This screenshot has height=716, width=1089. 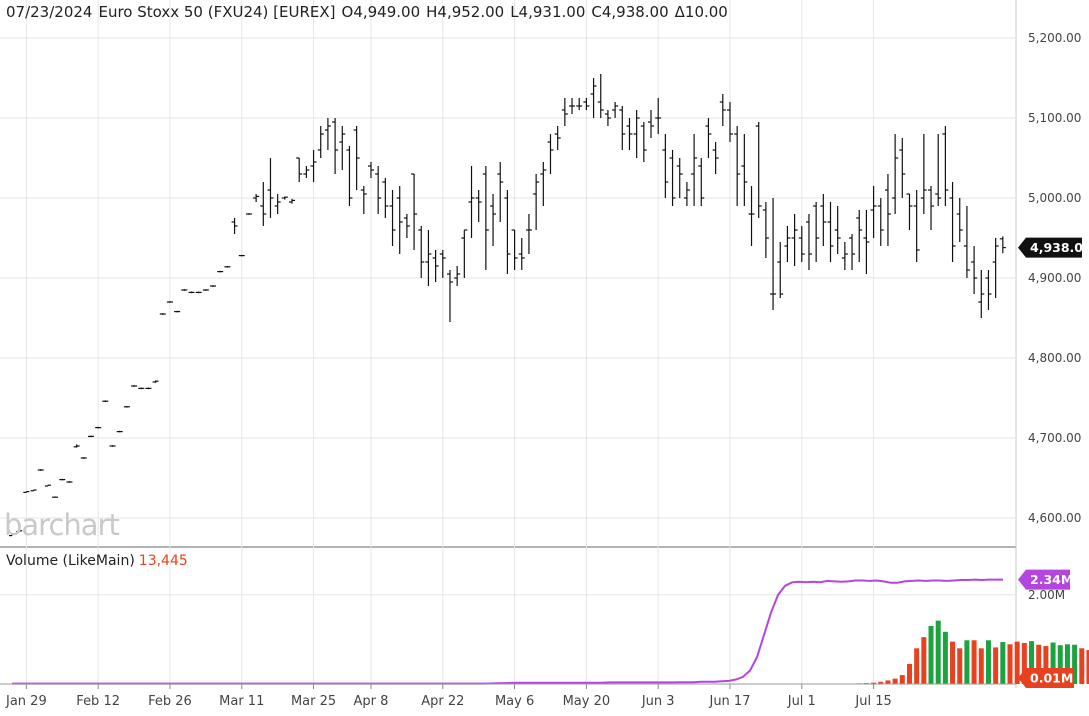 I want to click on date-tick-label: Jul 15, so click(x=872, y=701).